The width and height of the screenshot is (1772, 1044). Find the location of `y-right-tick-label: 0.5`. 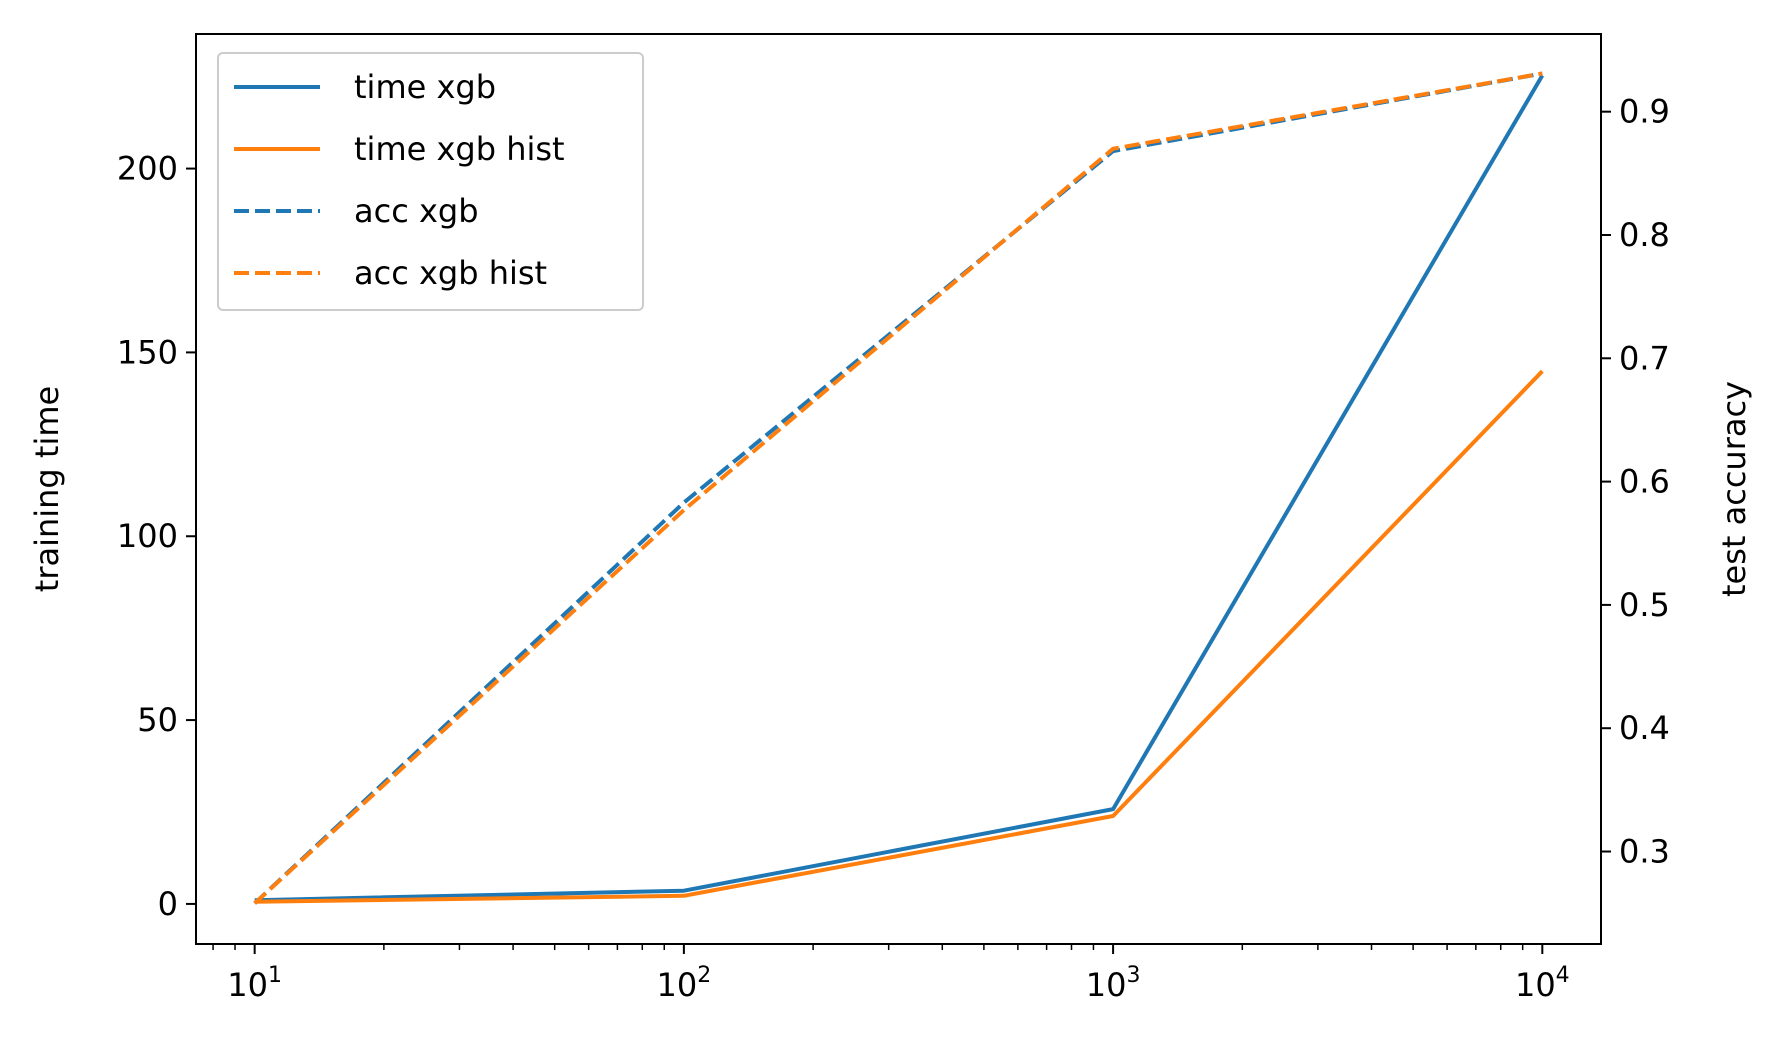

y-right-tick-label: 0.5 is located at coordinates (1644, 605).